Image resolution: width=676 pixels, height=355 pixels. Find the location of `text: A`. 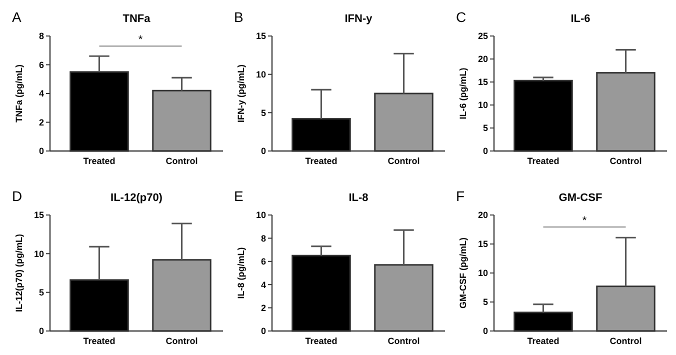

text: A is located at coordinates (17, 17).